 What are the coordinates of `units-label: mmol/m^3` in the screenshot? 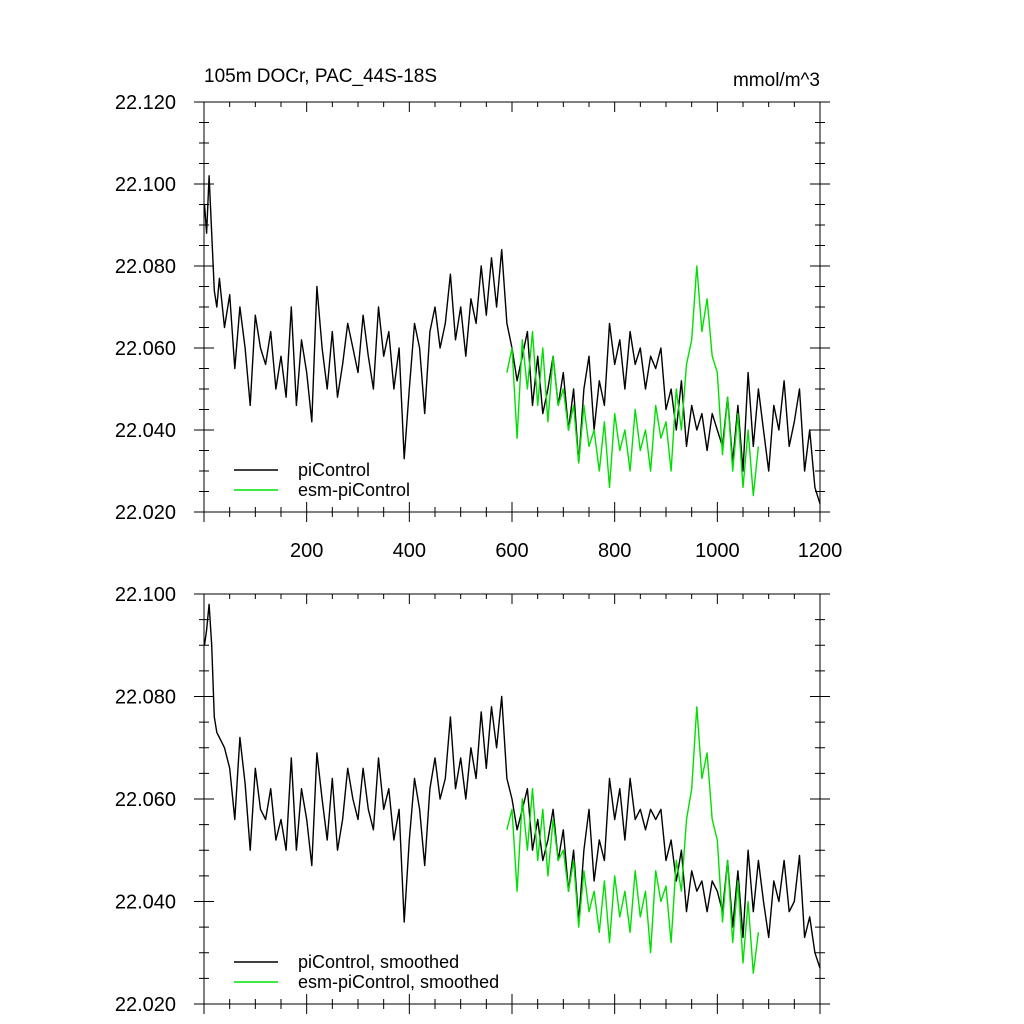 It's located at (776, 80).